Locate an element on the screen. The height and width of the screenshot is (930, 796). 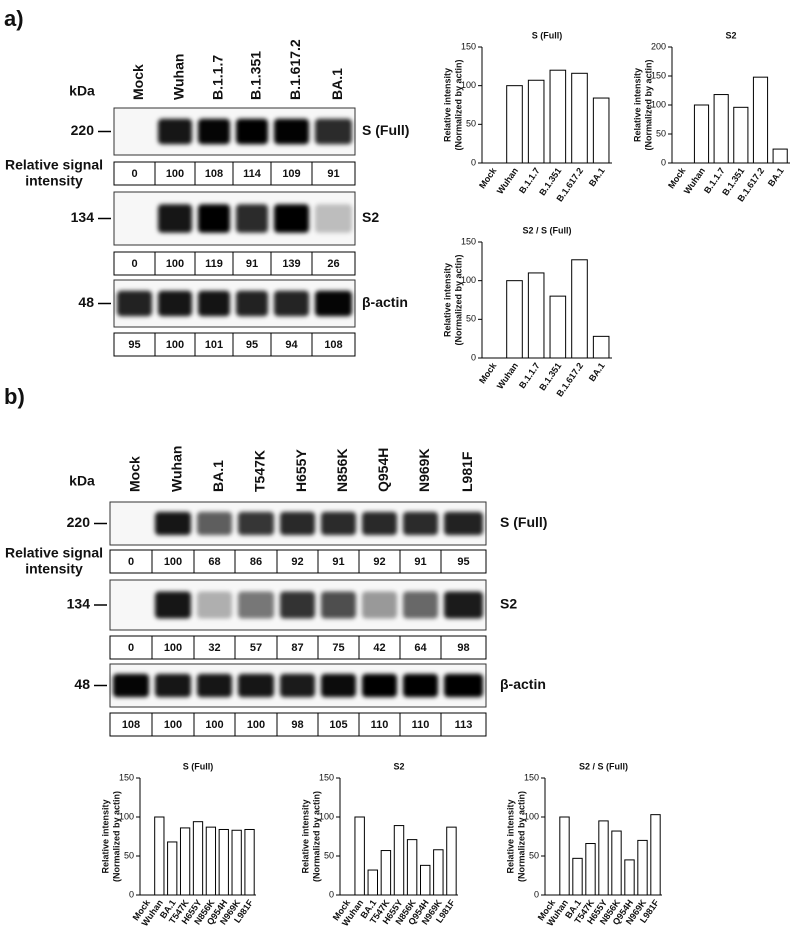
signal-row-frame is located at coordinates (298, 647).